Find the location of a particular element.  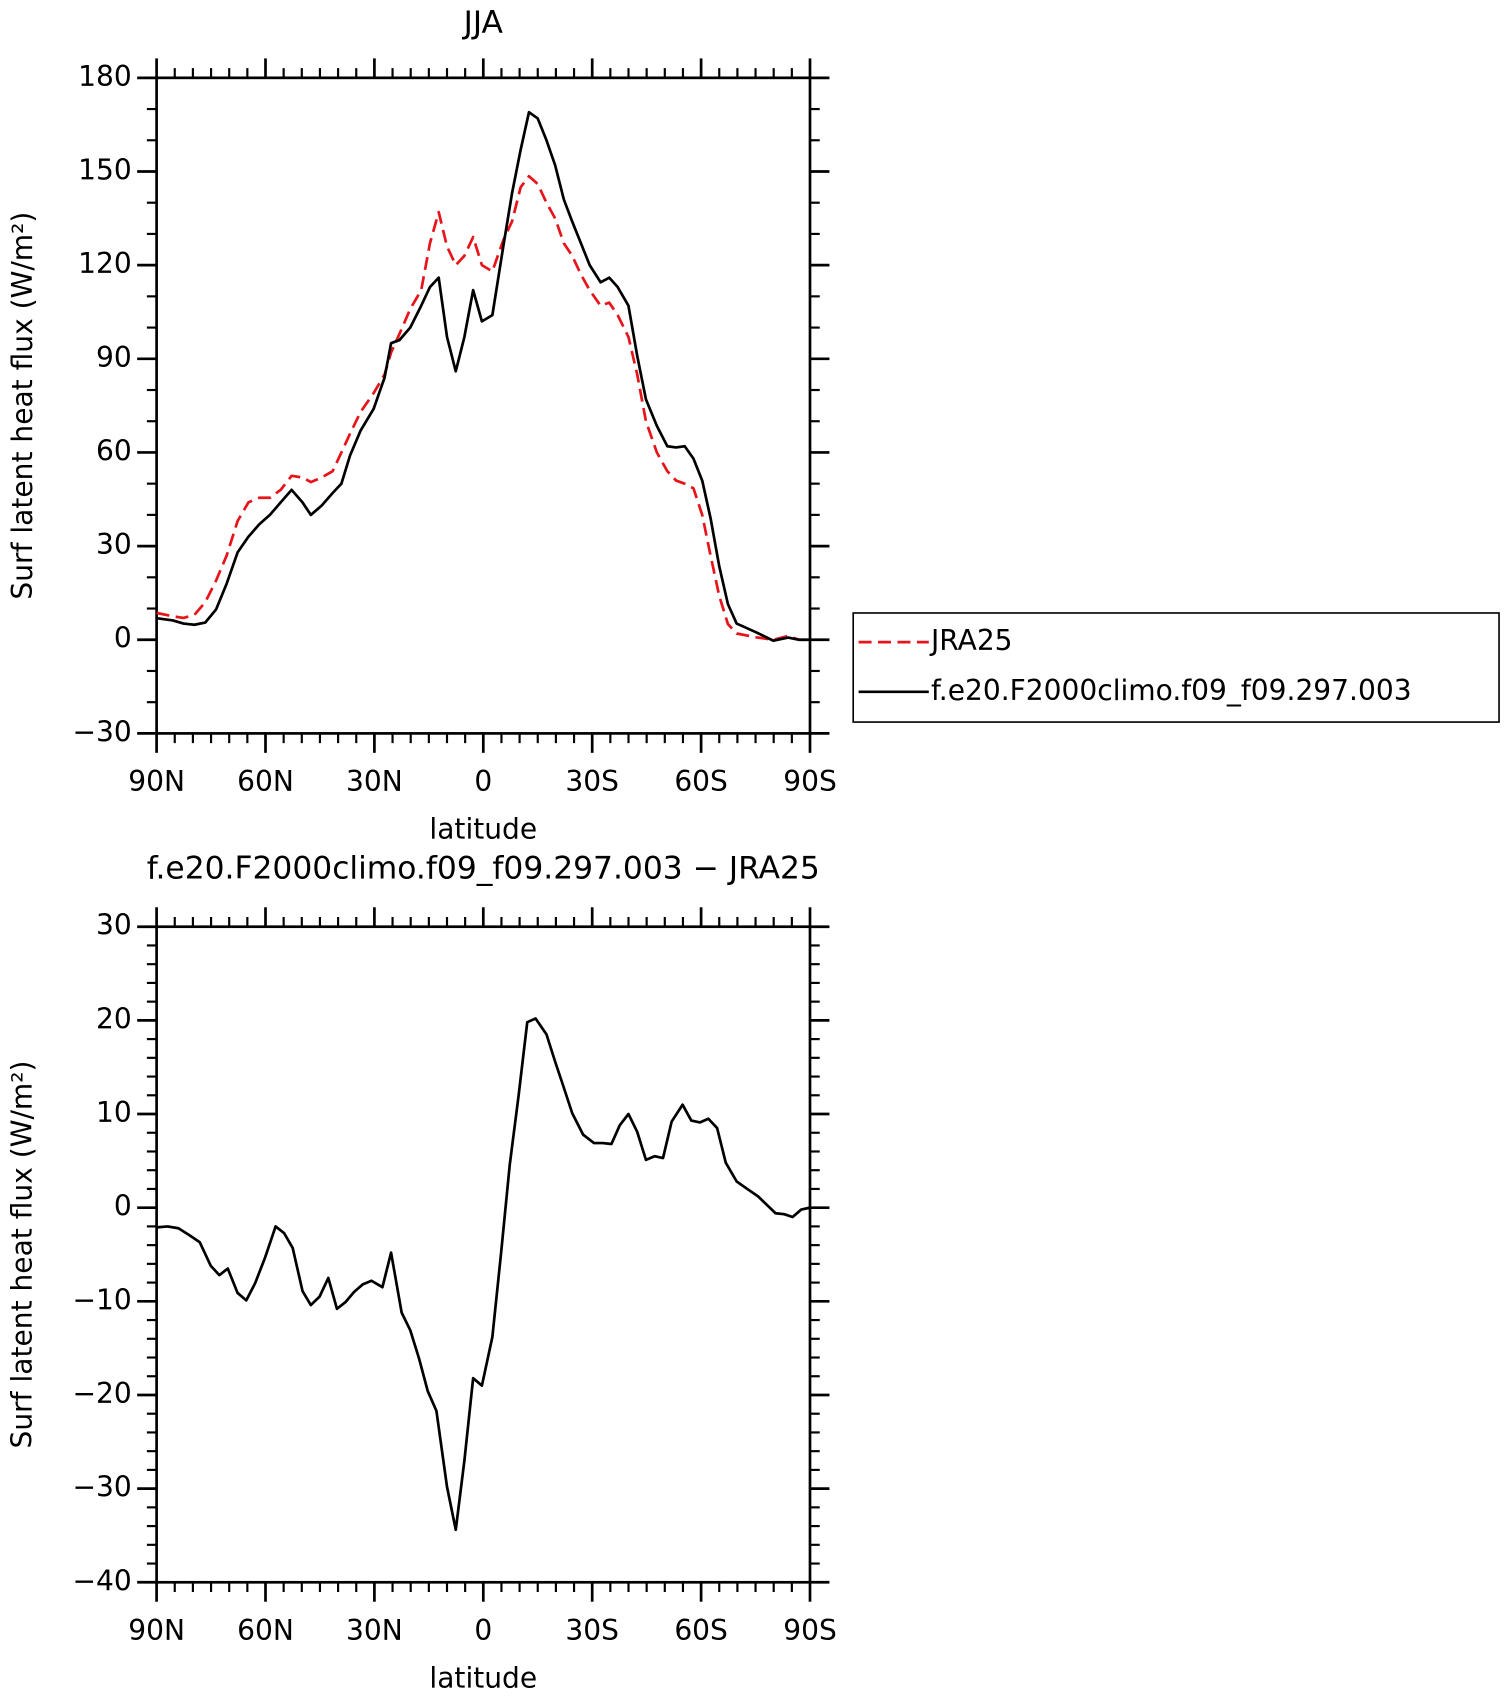

y-tick-label: 180 is located at coordinates (105, 76).